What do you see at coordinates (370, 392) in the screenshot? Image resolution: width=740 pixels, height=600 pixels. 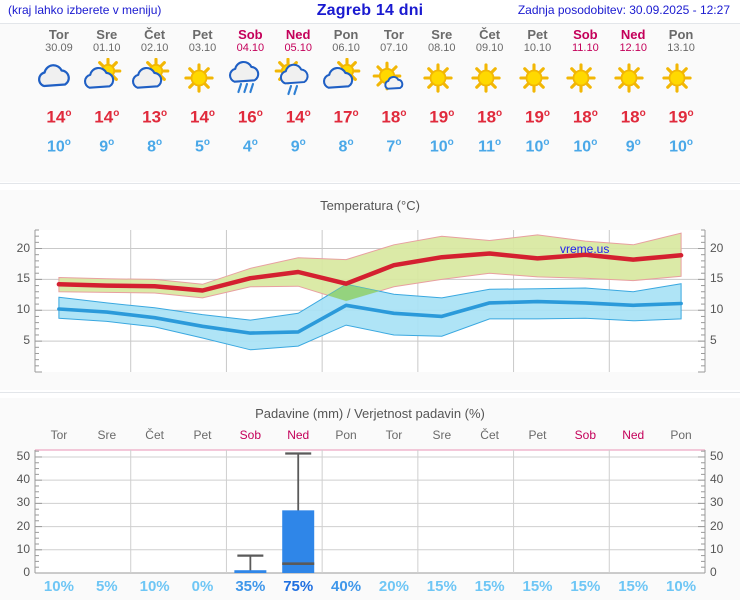 I see `temp-divider` at bounding box center [370, 392].